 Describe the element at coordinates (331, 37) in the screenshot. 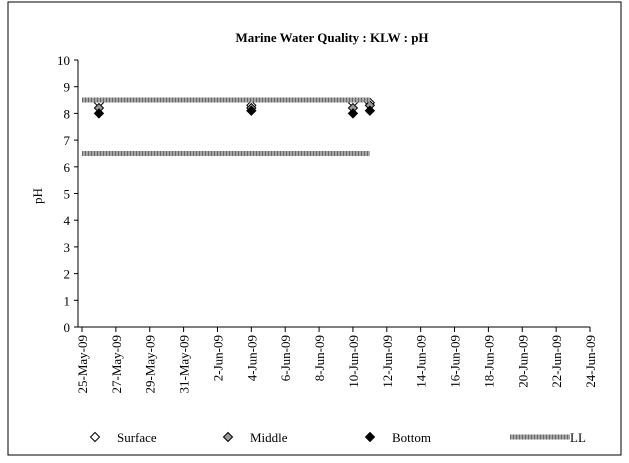

I see `chart-title: Marine Water Quality : KLW : pH` at that location.